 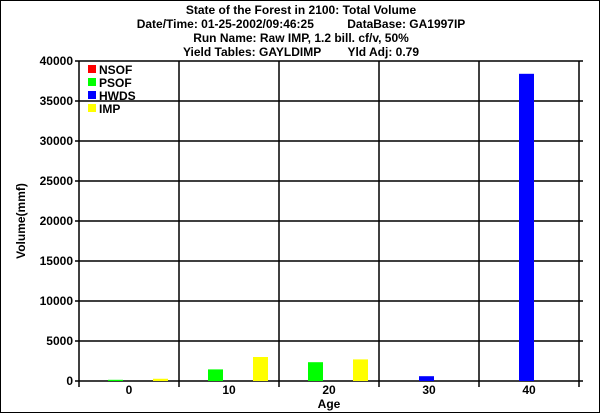 What do you see at coordinates (21, 221) in the screenshot?
I see `y-axis-label: Volume(mmf)` at bounding box center [21, 221].